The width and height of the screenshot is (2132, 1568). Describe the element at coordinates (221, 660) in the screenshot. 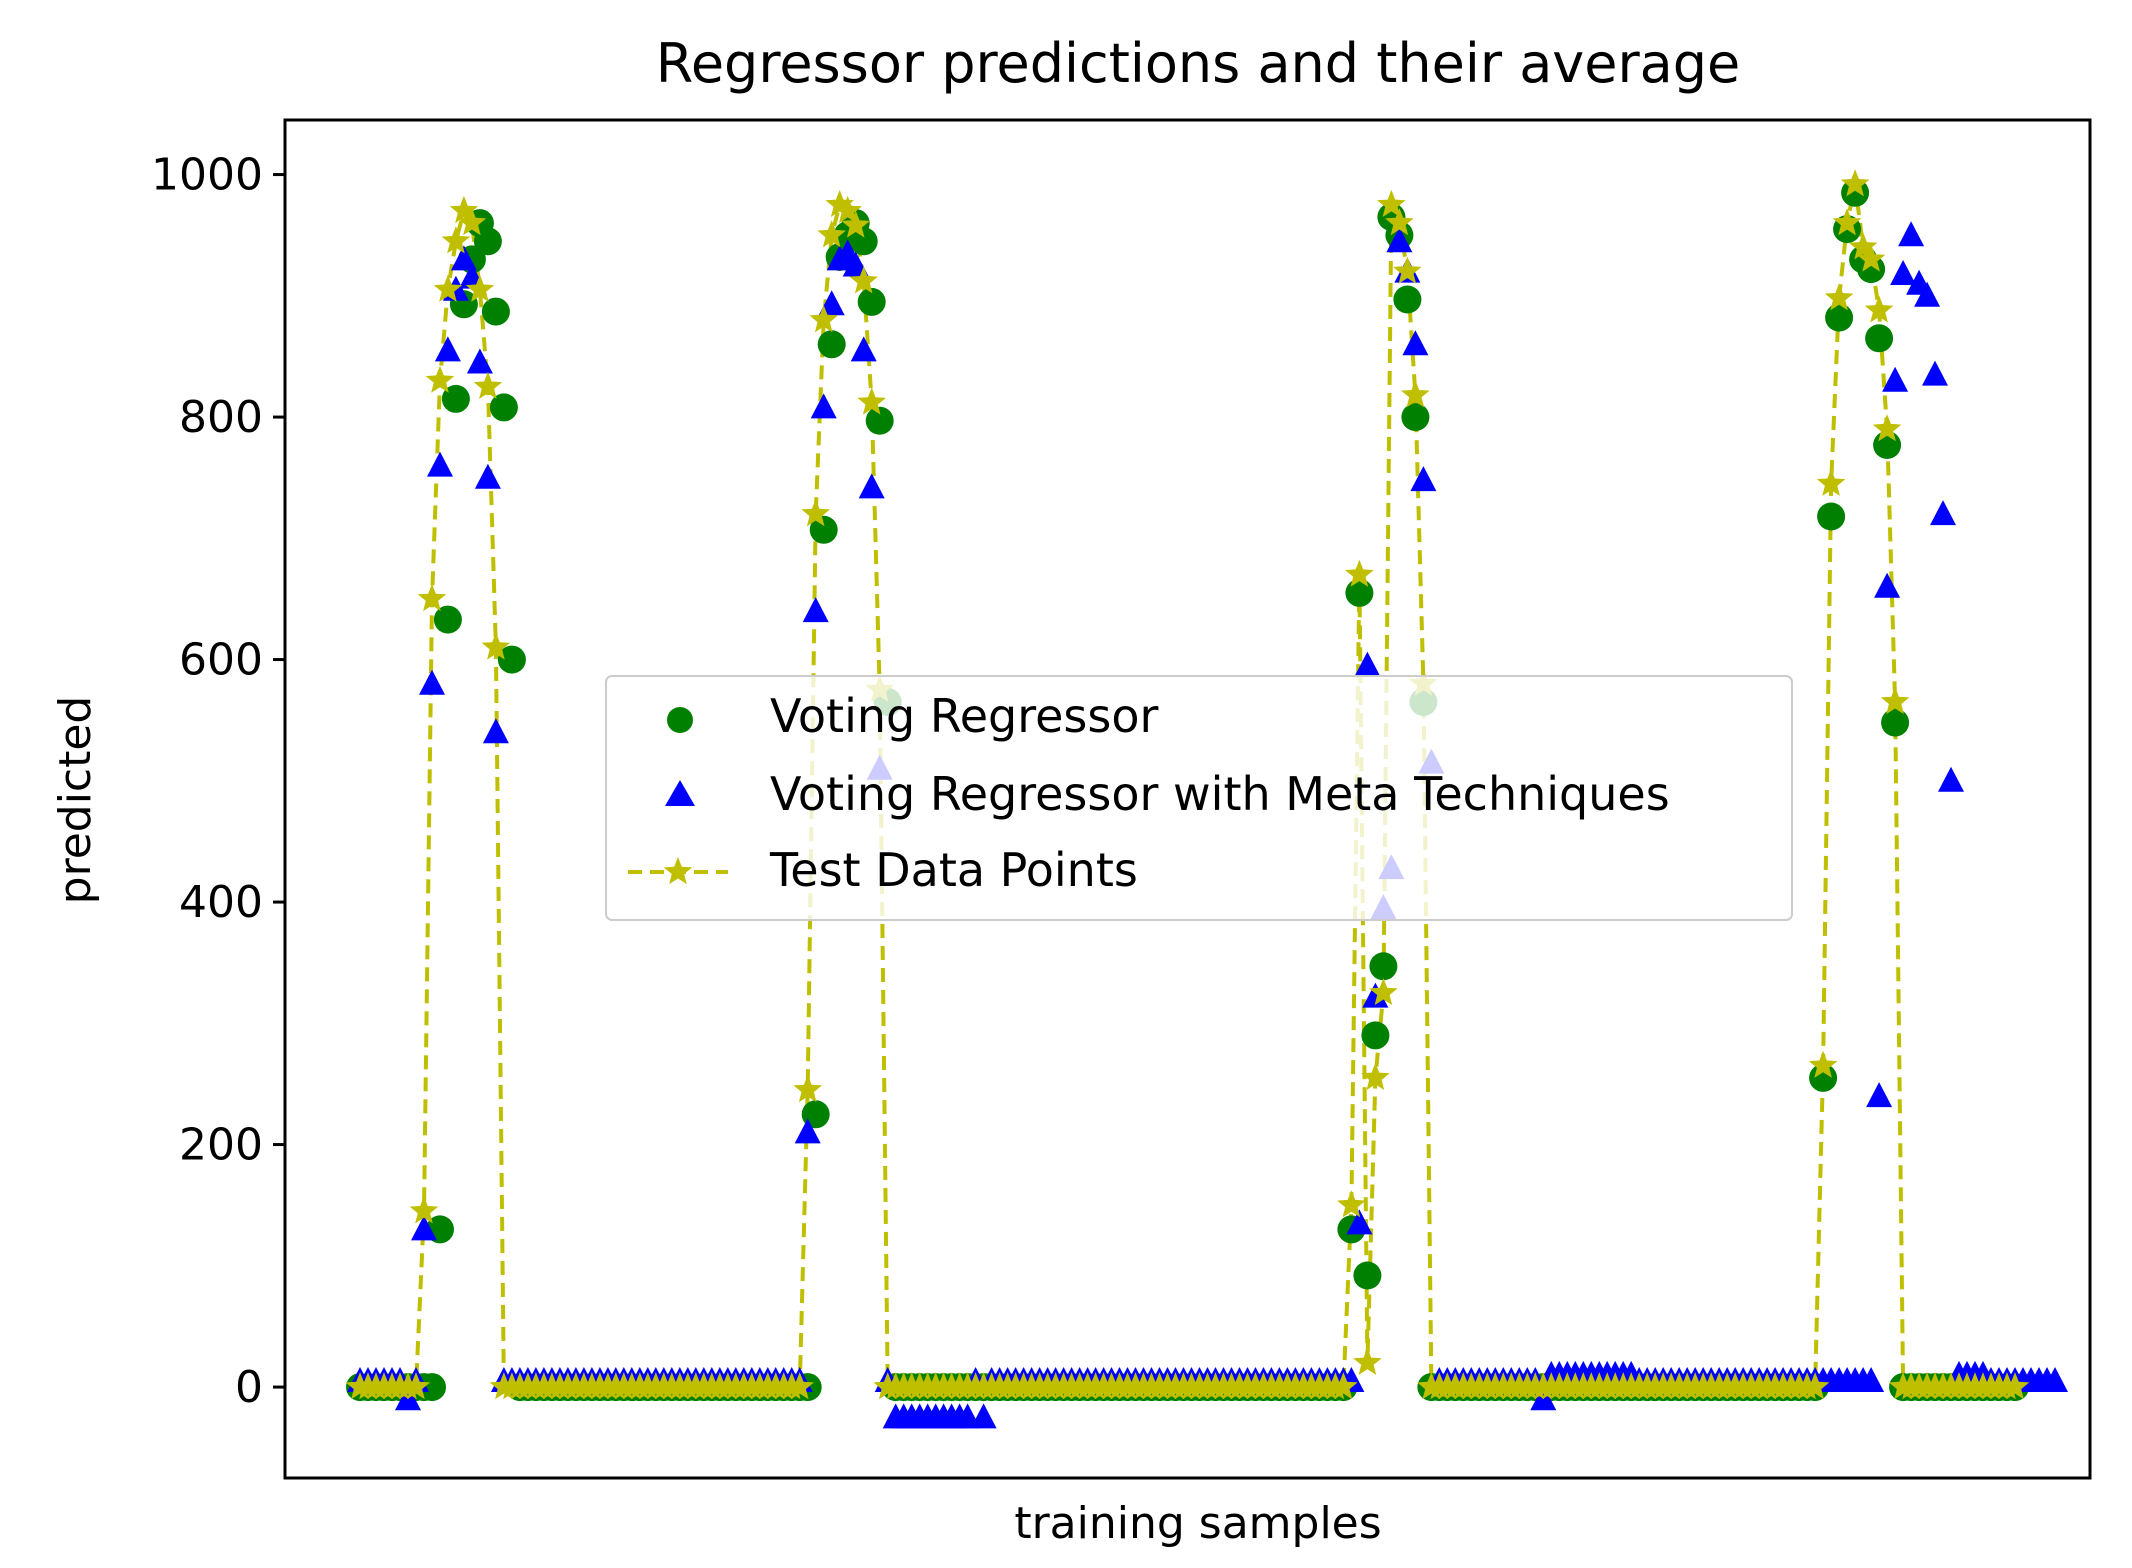

I see `y-tick-label: 600` at that location.